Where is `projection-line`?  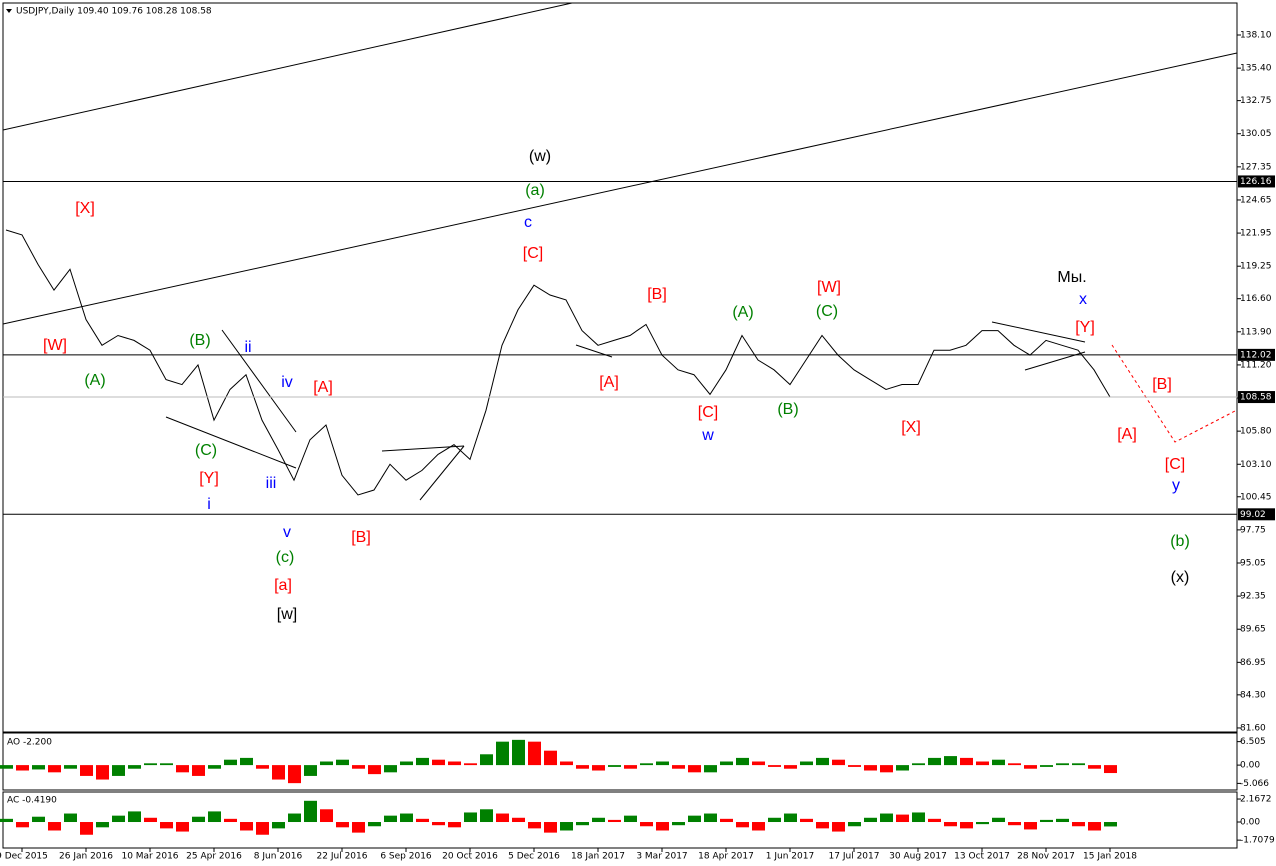
projection-line is located at coordinates (1174, 393).